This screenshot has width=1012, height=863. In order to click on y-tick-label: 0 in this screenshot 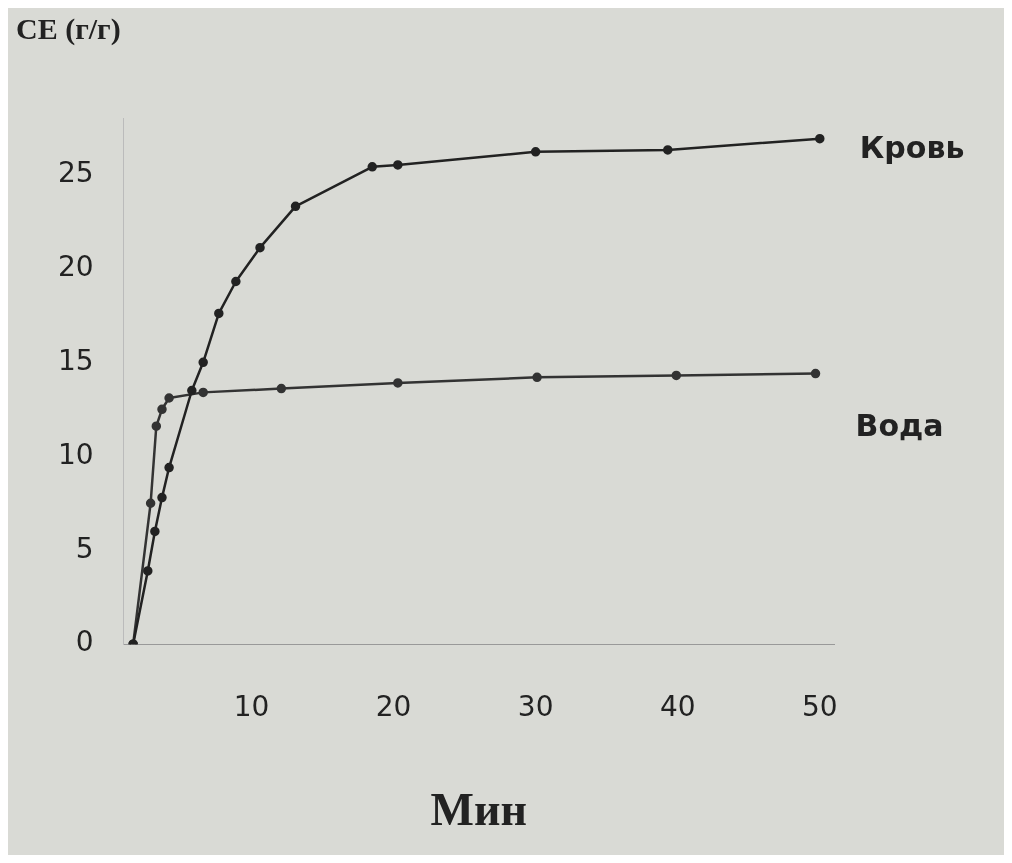, I will do `click(84, 642)`.